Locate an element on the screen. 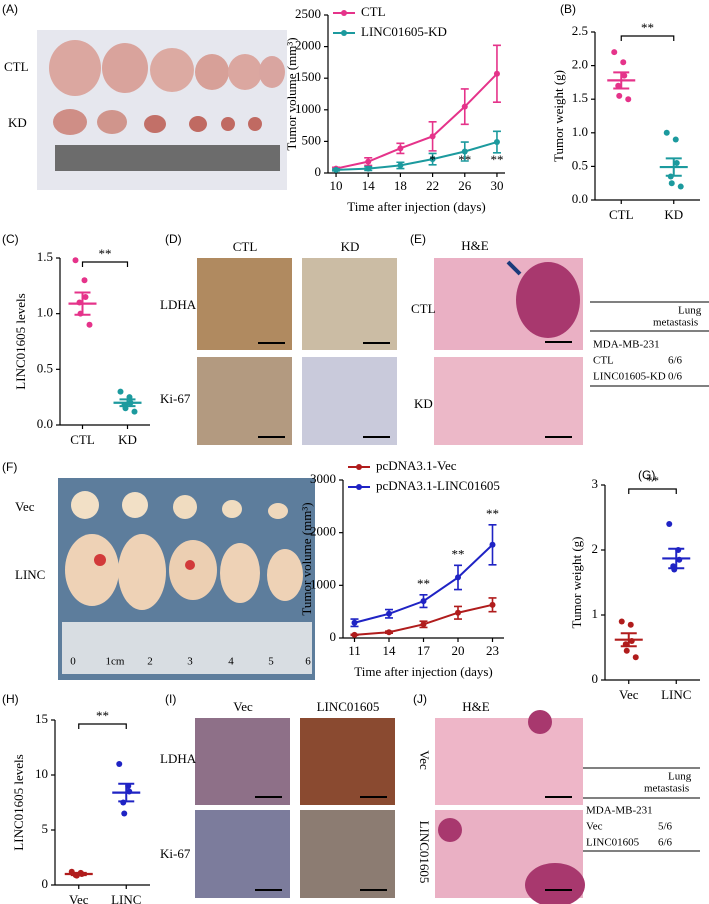  x-tick-label: 18 is located at coordinates (400, 185).